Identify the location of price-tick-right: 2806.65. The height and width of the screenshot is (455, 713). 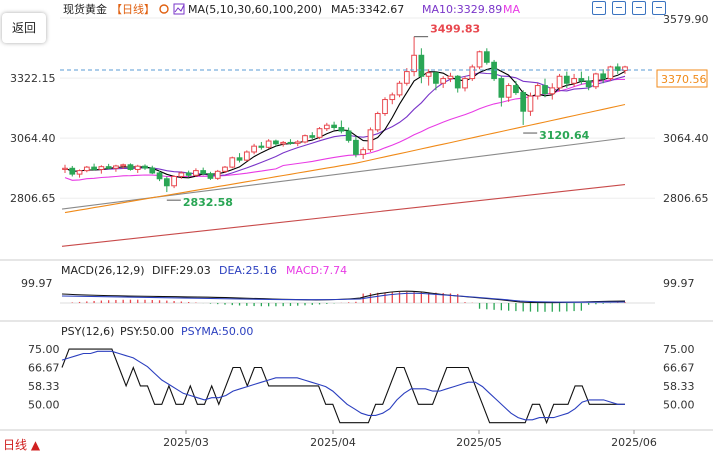
(686, 198).